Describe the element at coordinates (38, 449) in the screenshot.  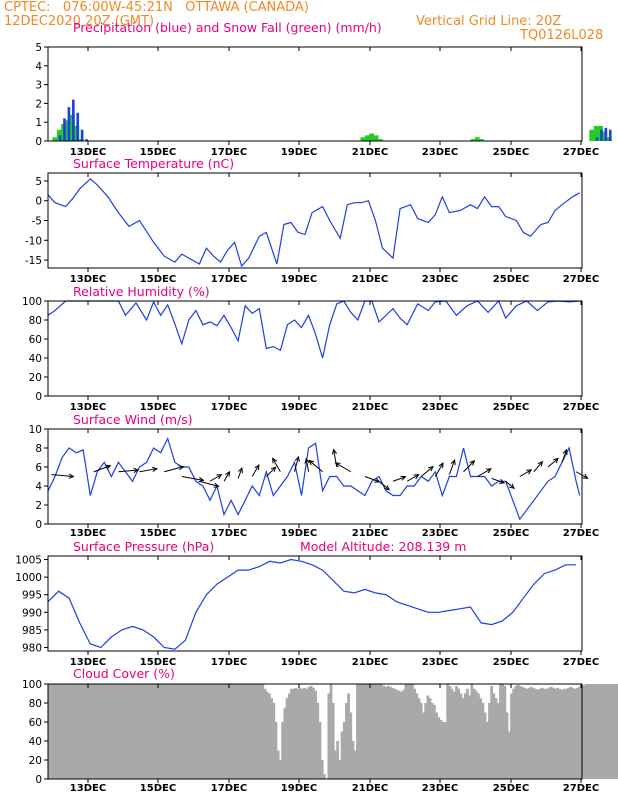
I see `y-tick-label: 8` at that location.